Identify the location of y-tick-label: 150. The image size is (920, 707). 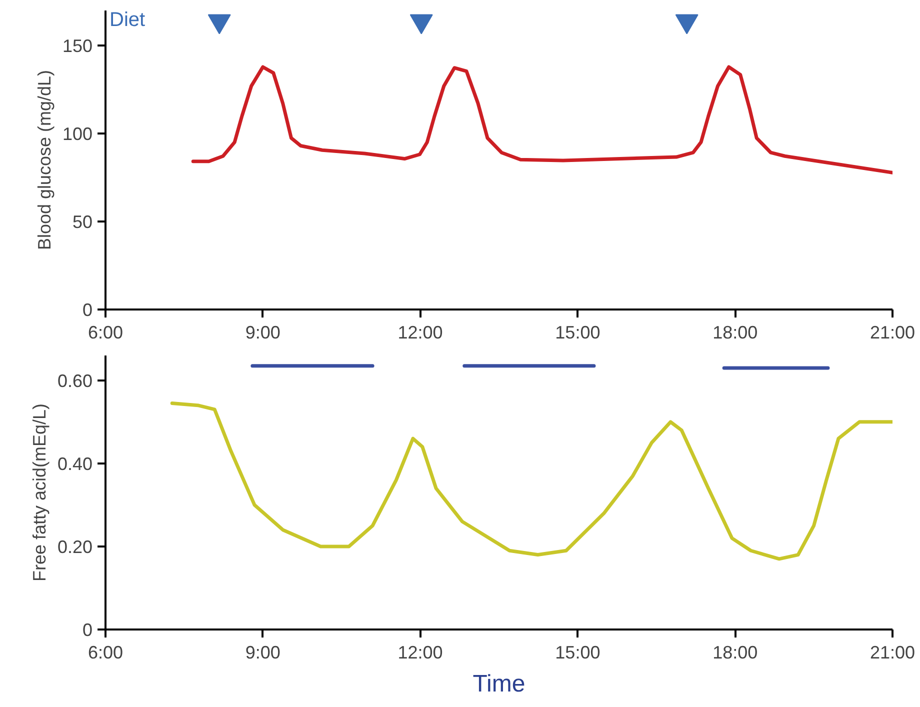
(77, 46).